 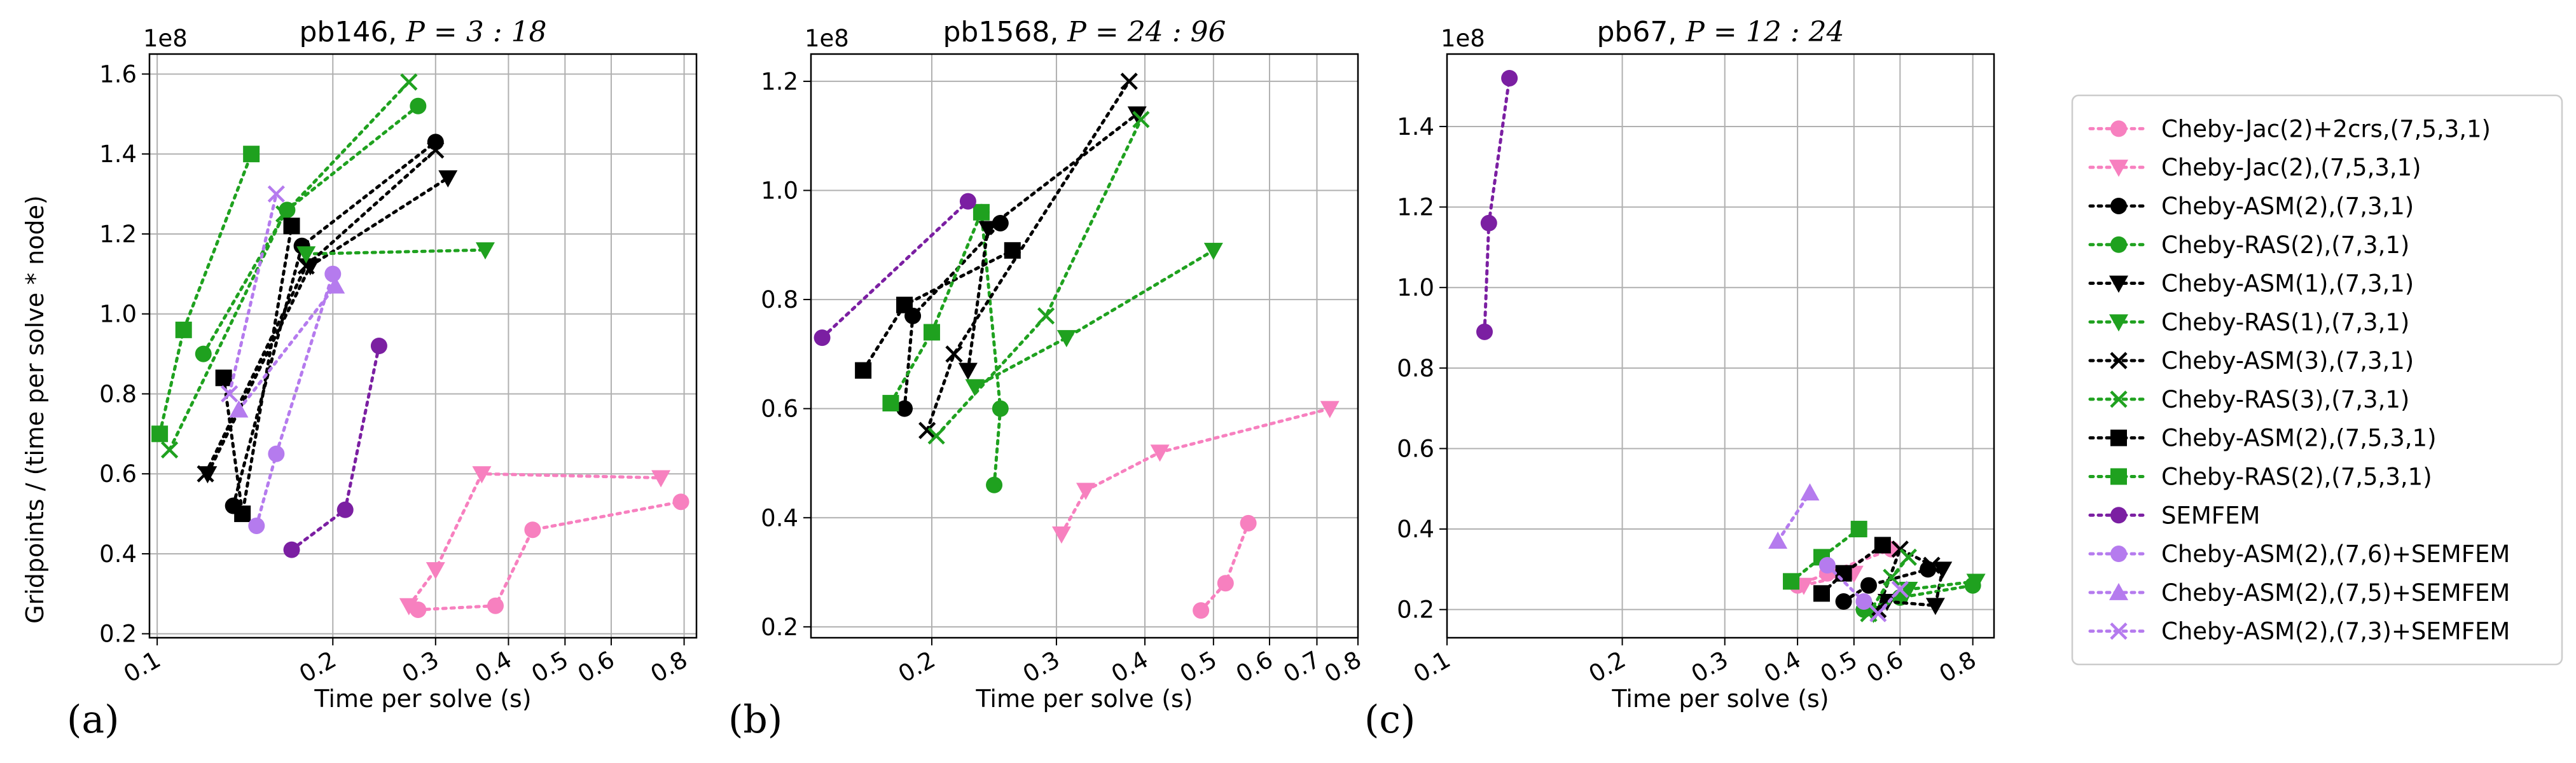 What do you see at coordinates (2287, 206) in the screenshot?
I see `legend-label: Cheby-ASM(2),(7,3,1)` at bounding box center [2287, 206].